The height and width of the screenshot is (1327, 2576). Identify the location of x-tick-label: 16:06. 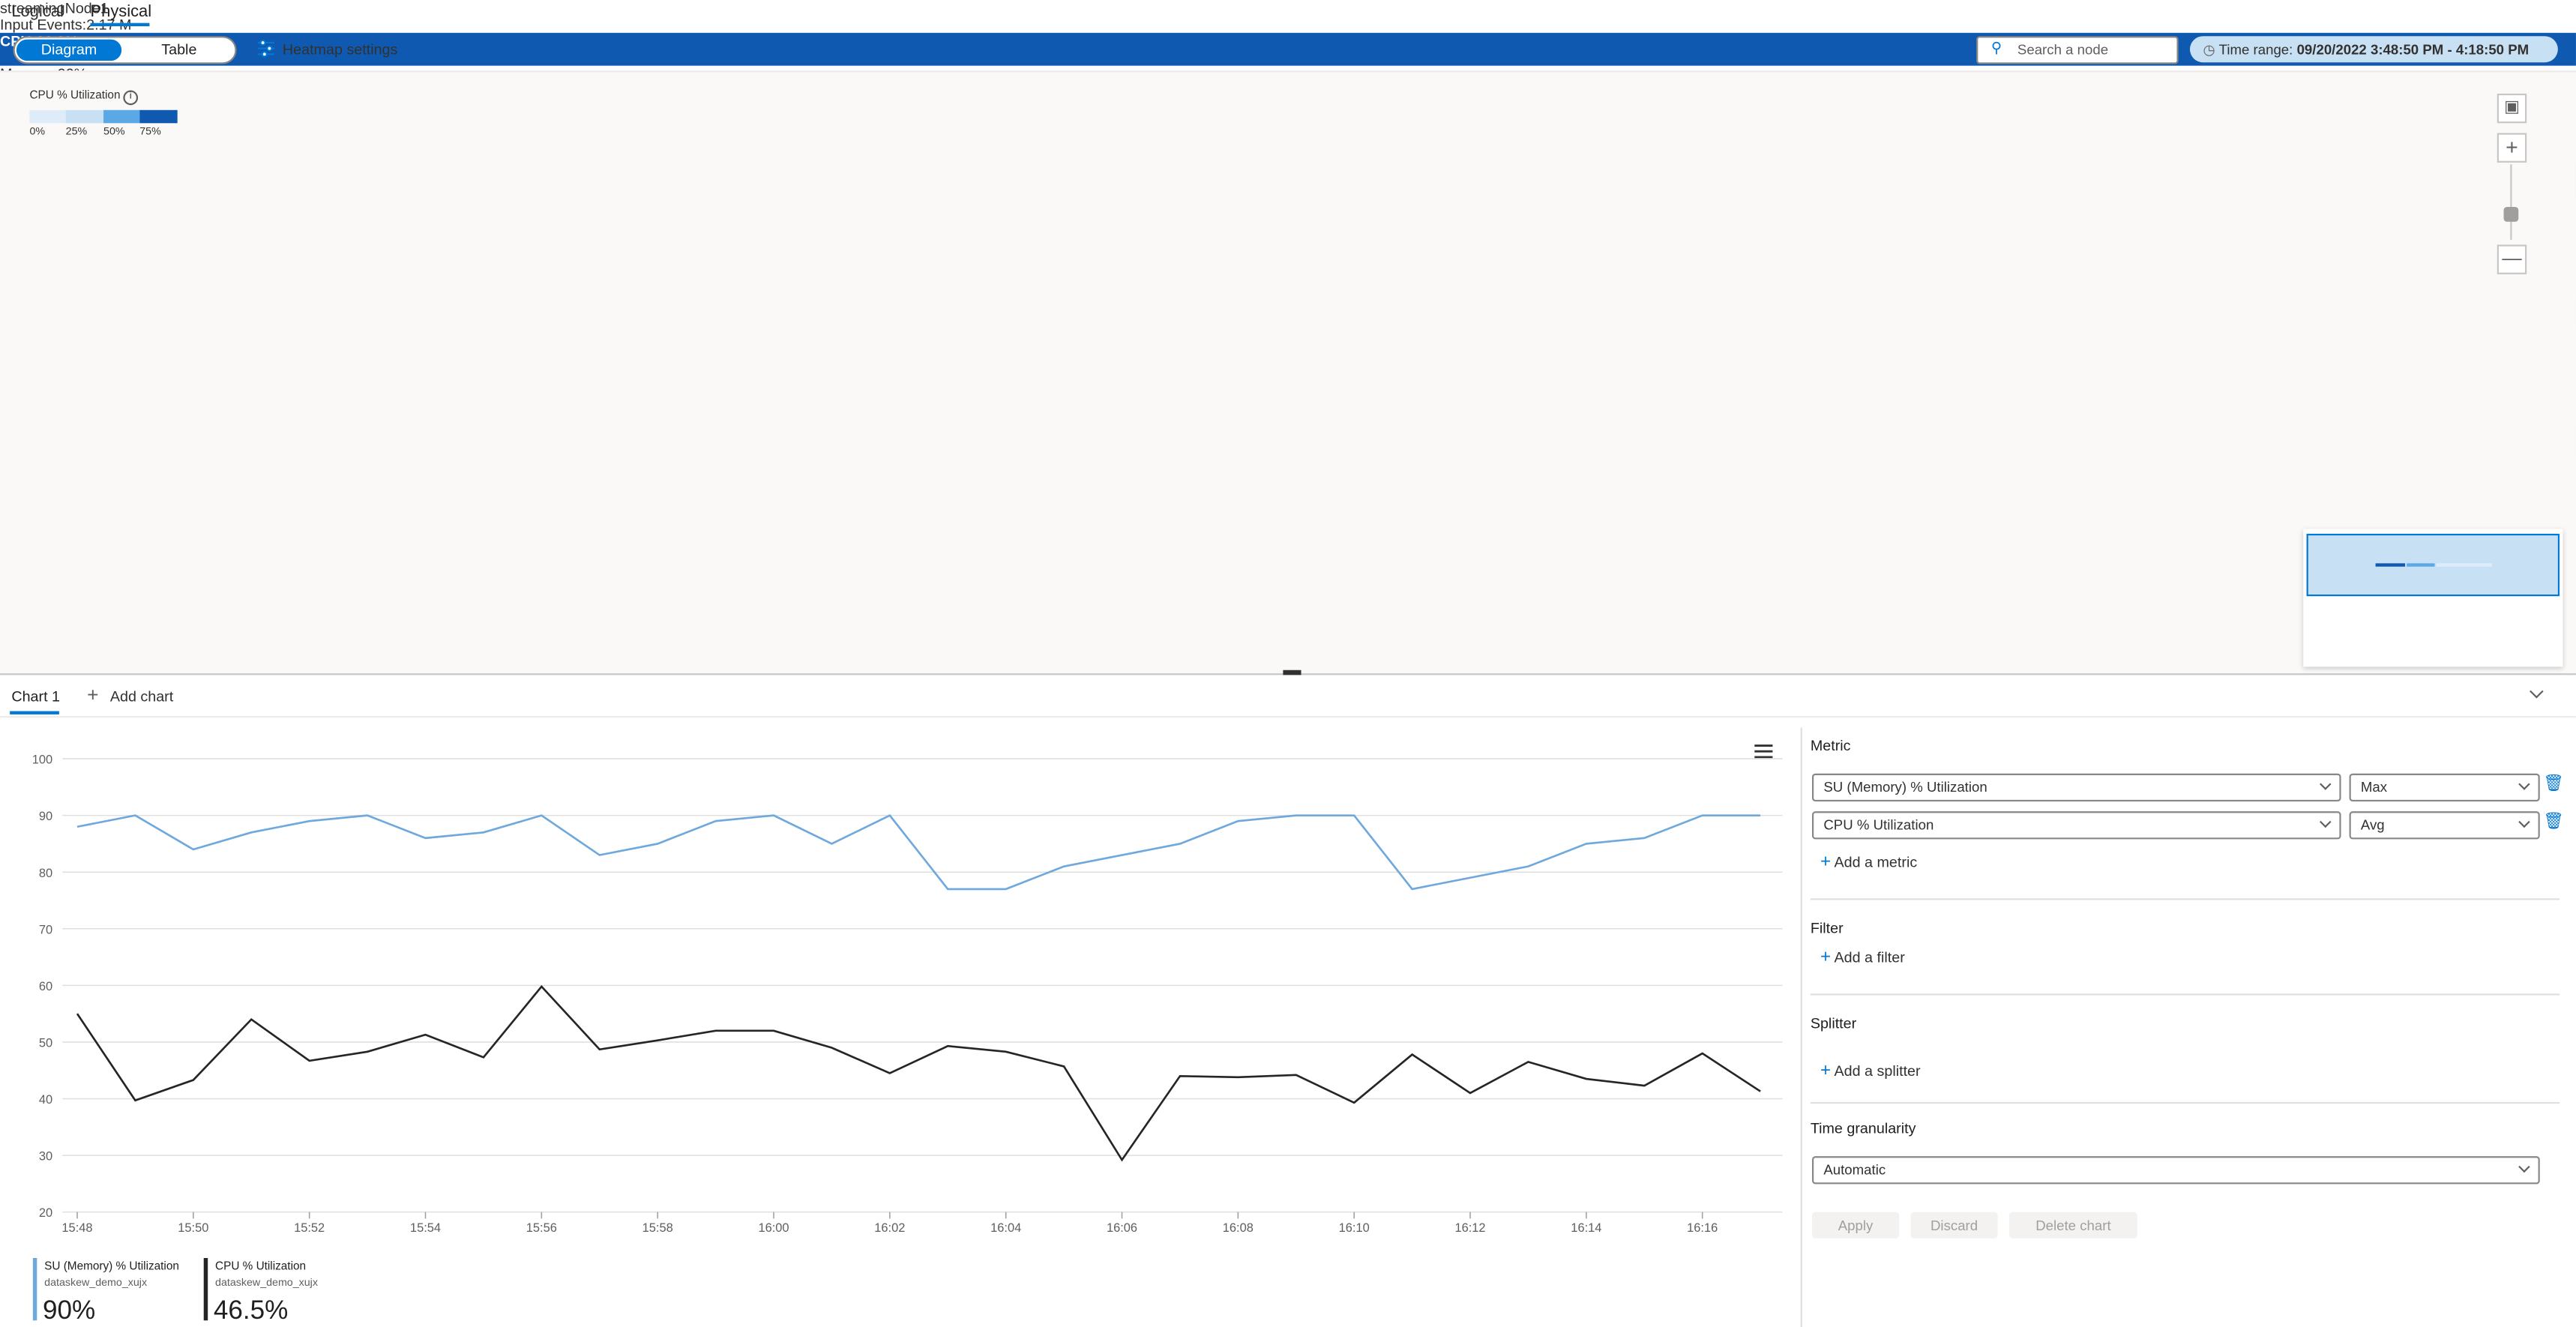
(1122, 1228).